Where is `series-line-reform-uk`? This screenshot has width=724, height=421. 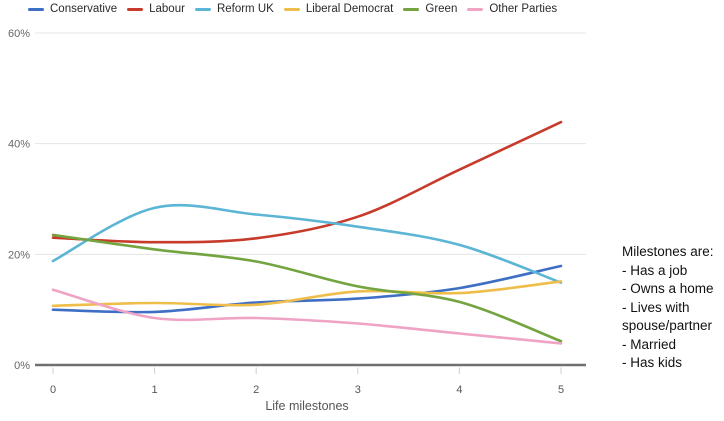 series-line-reform-uk is located at coordinates (307, 243).